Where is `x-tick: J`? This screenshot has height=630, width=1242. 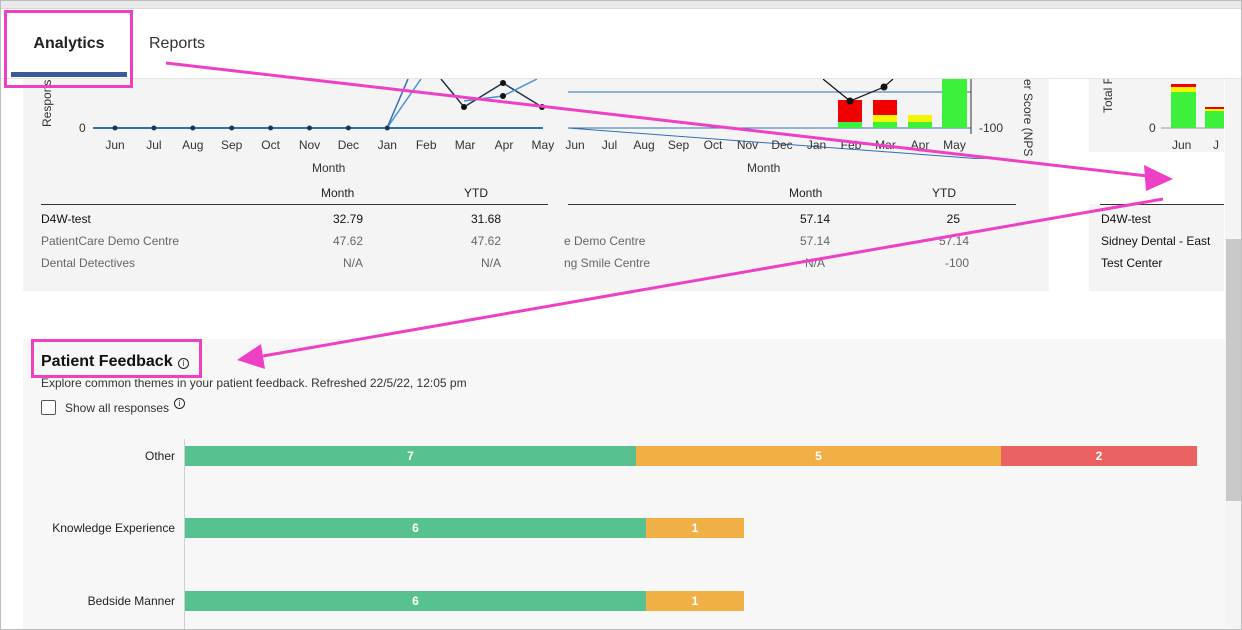 x-tick: J is located at coordinates (1216, 145).